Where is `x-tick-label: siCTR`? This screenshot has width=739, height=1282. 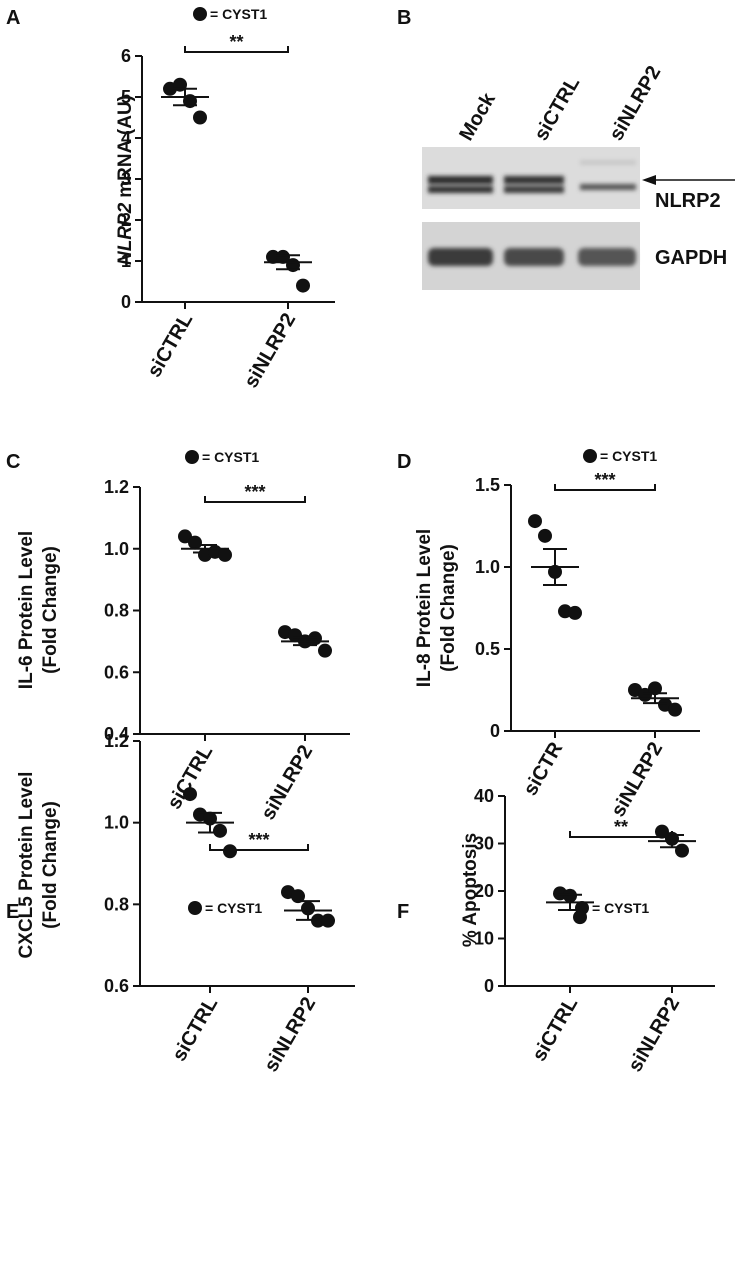 x-tick-label: siCTR is located at coordinates (543, 769).